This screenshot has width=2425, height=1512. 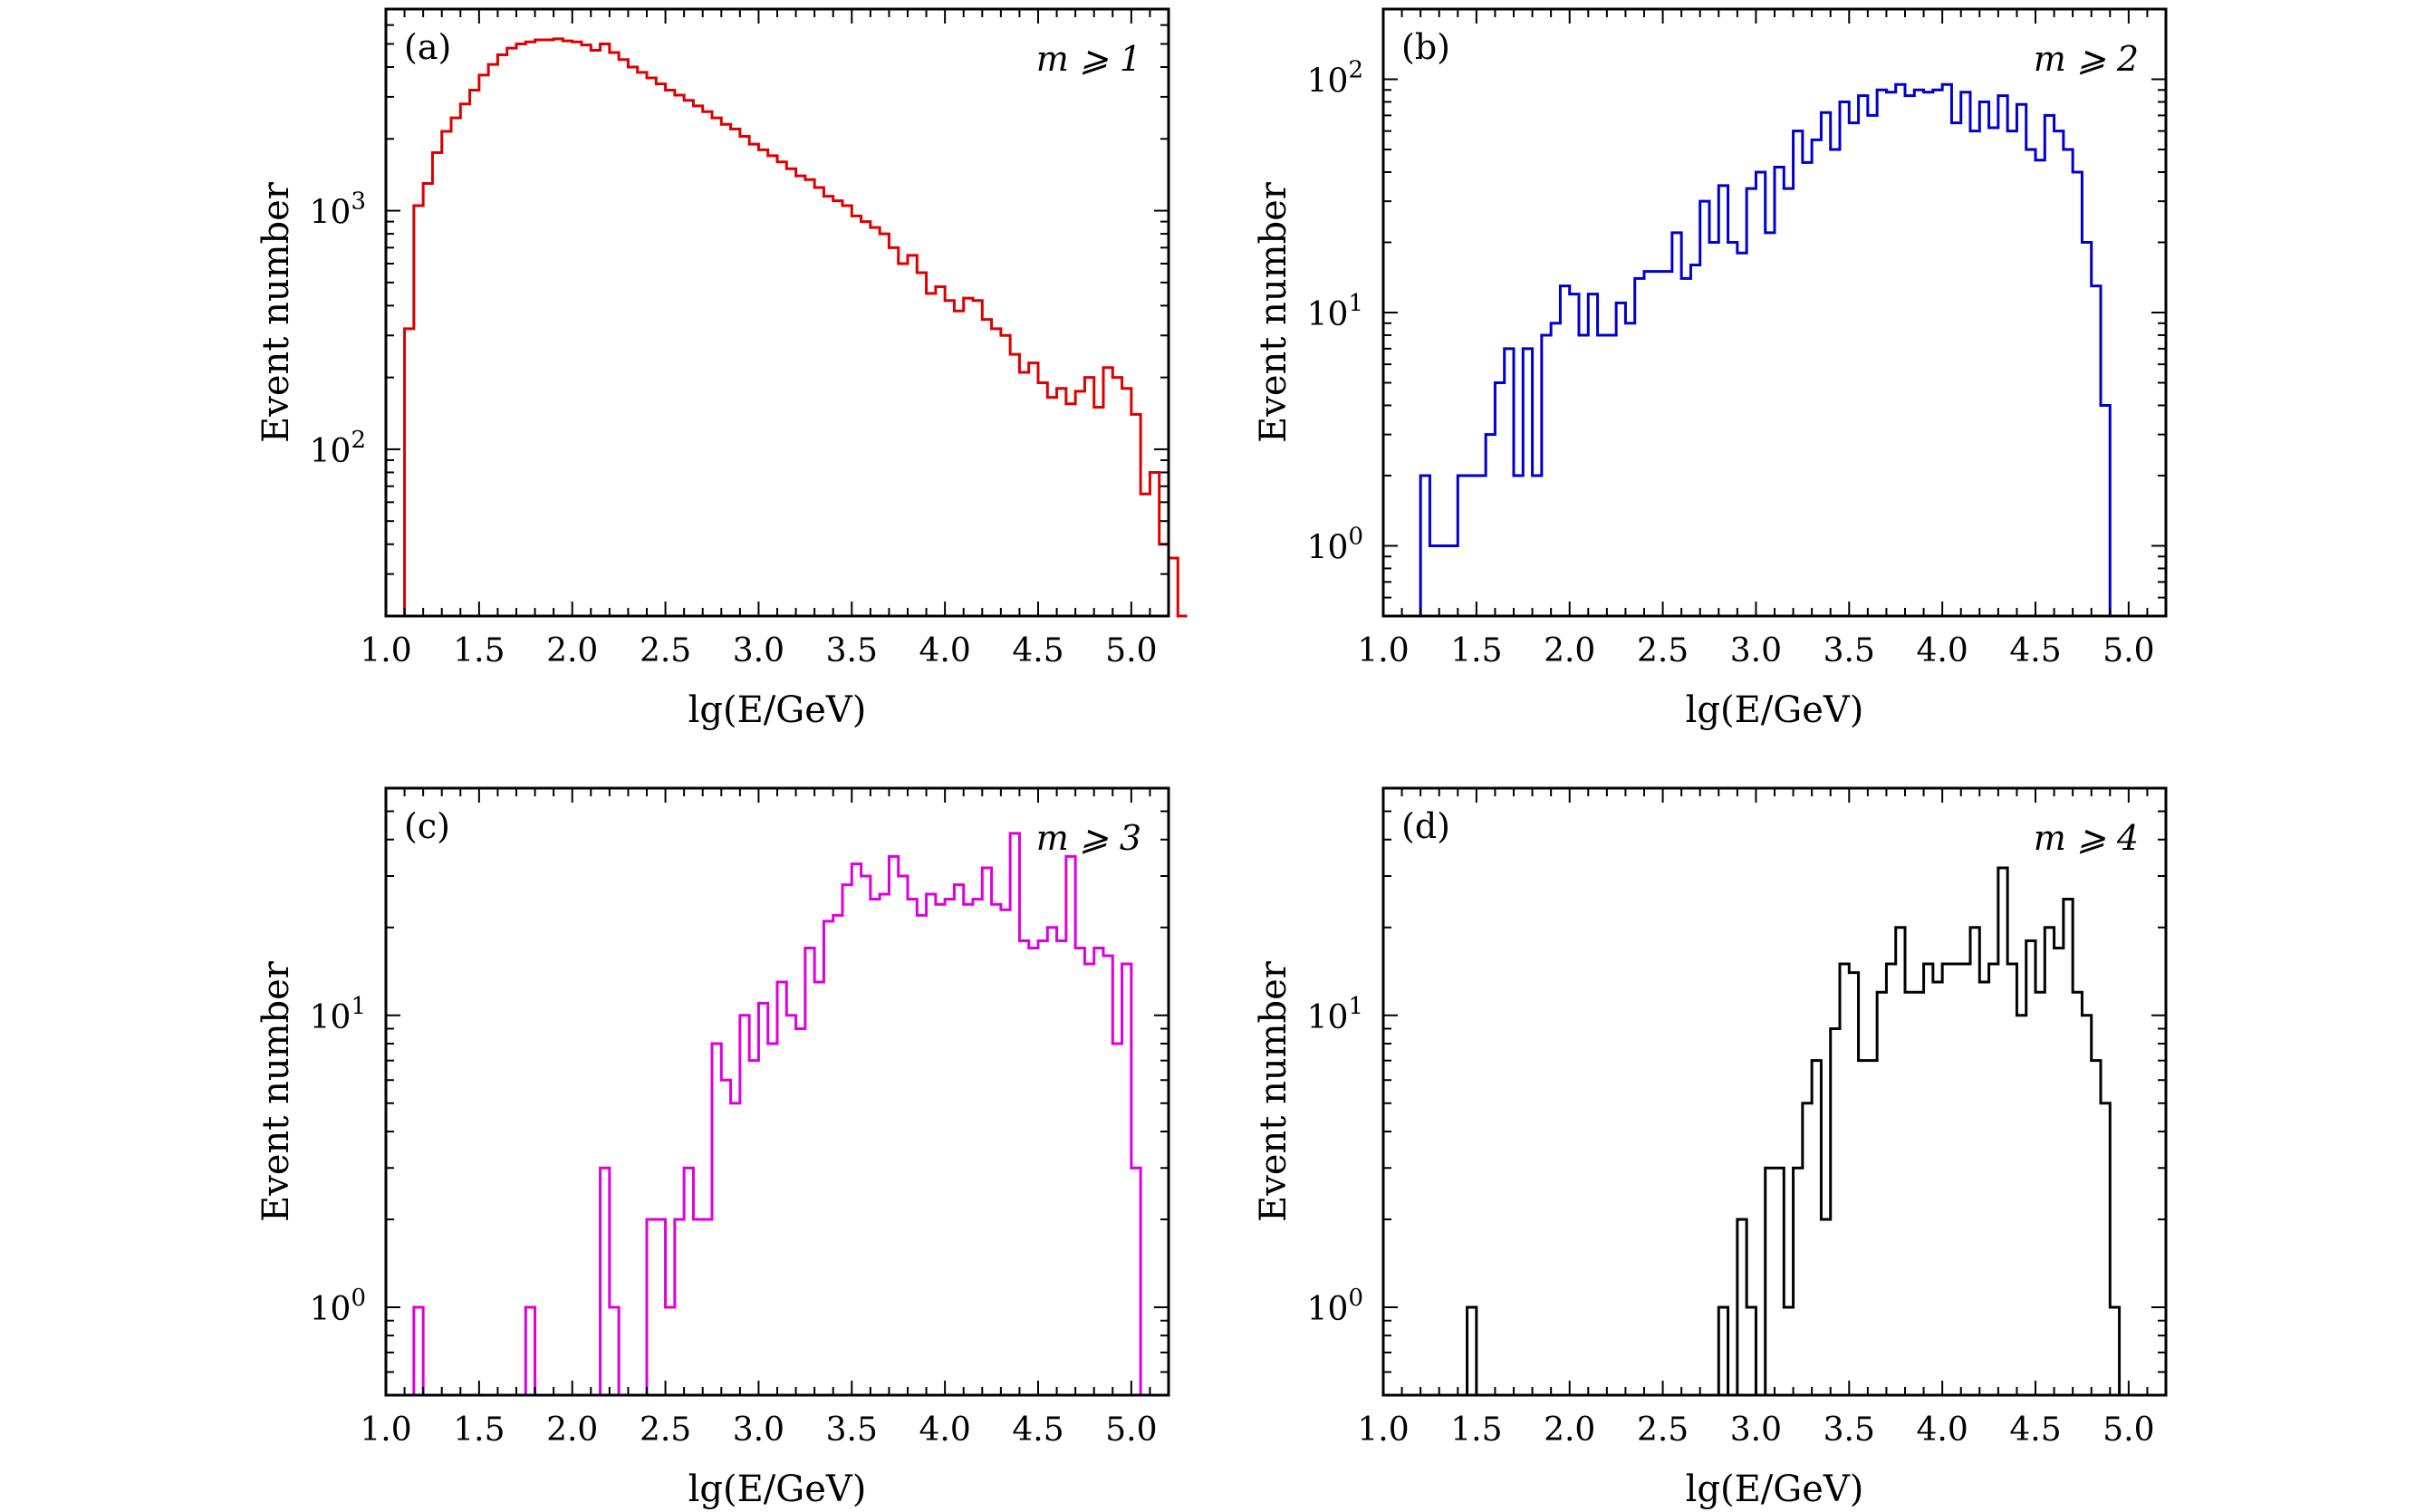 I want to click on panel-label: (a), so click(x=427, y=47).